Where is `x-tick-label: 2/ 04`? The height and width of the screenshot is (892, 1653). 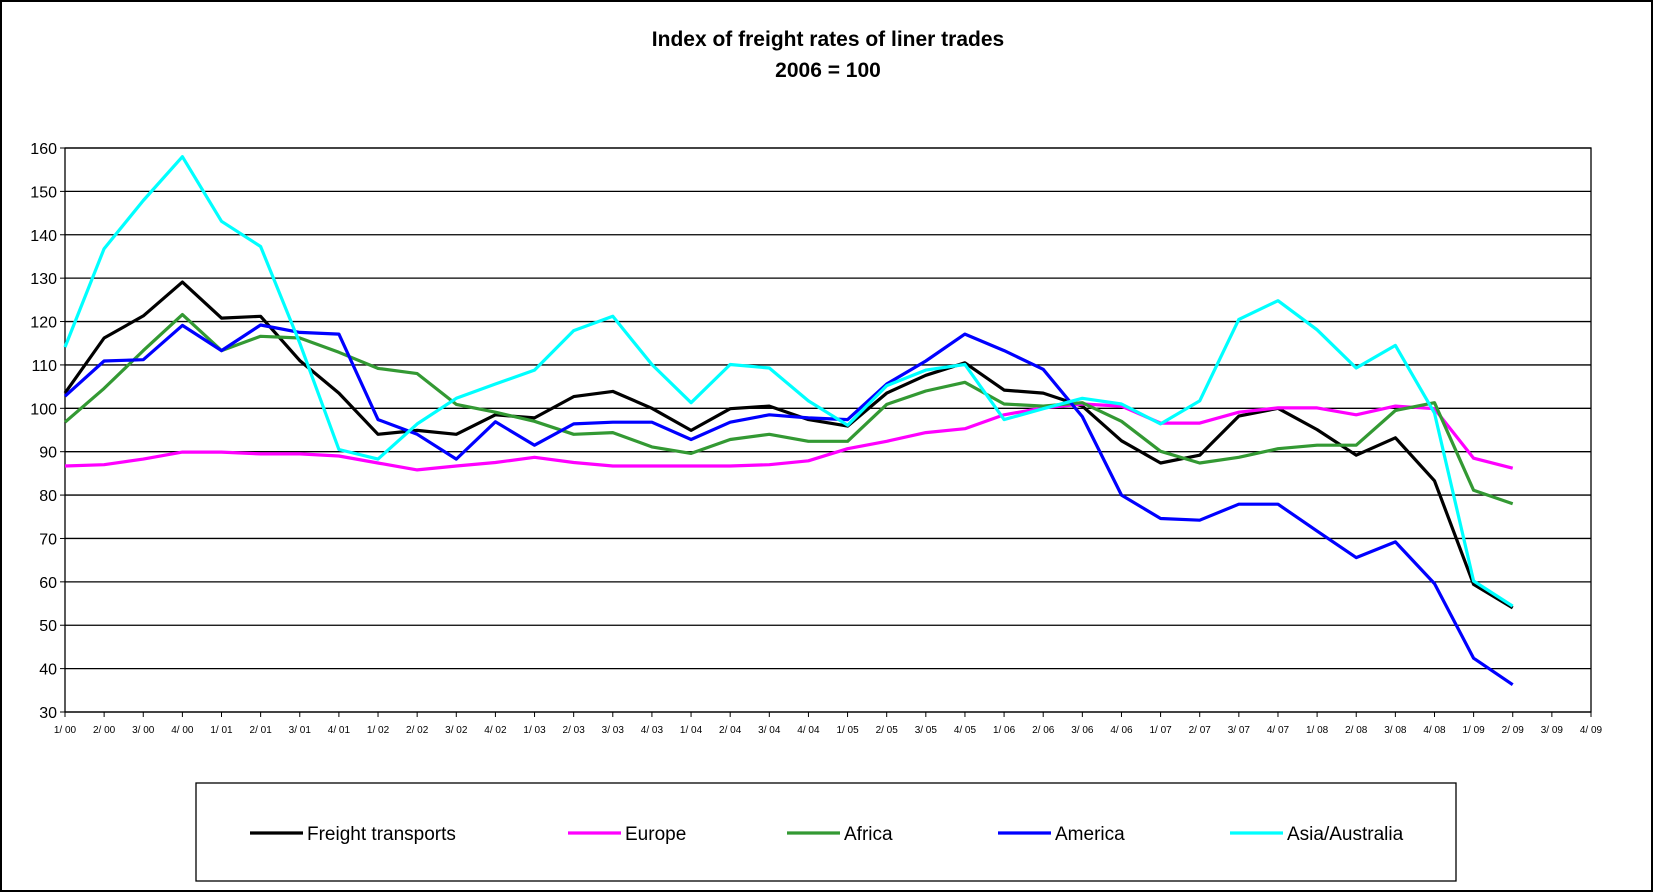
x-tick-label: 2/ 04 is located at coordinates (730, 730).